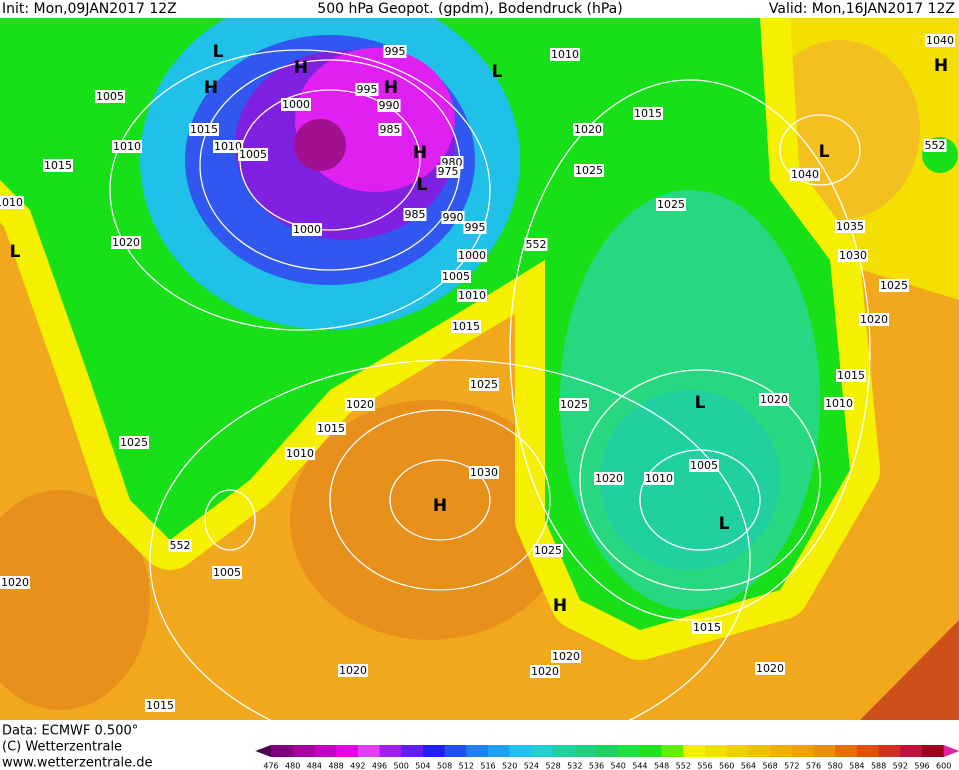 Image resolution: width=959 pixels, height=770 pixels. What do you see at coordinates (379, 766) in the screenshot?
I see `colorbar-tick-label: 496` at bounding box center [379, 766].